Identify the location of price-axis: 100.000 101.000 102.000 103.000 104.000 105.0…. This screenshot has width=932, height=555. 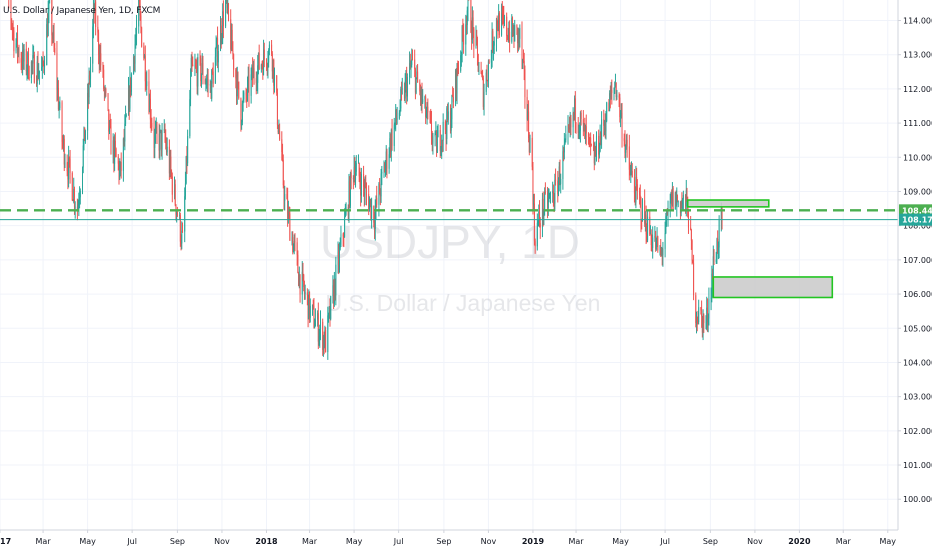
(914, 265).